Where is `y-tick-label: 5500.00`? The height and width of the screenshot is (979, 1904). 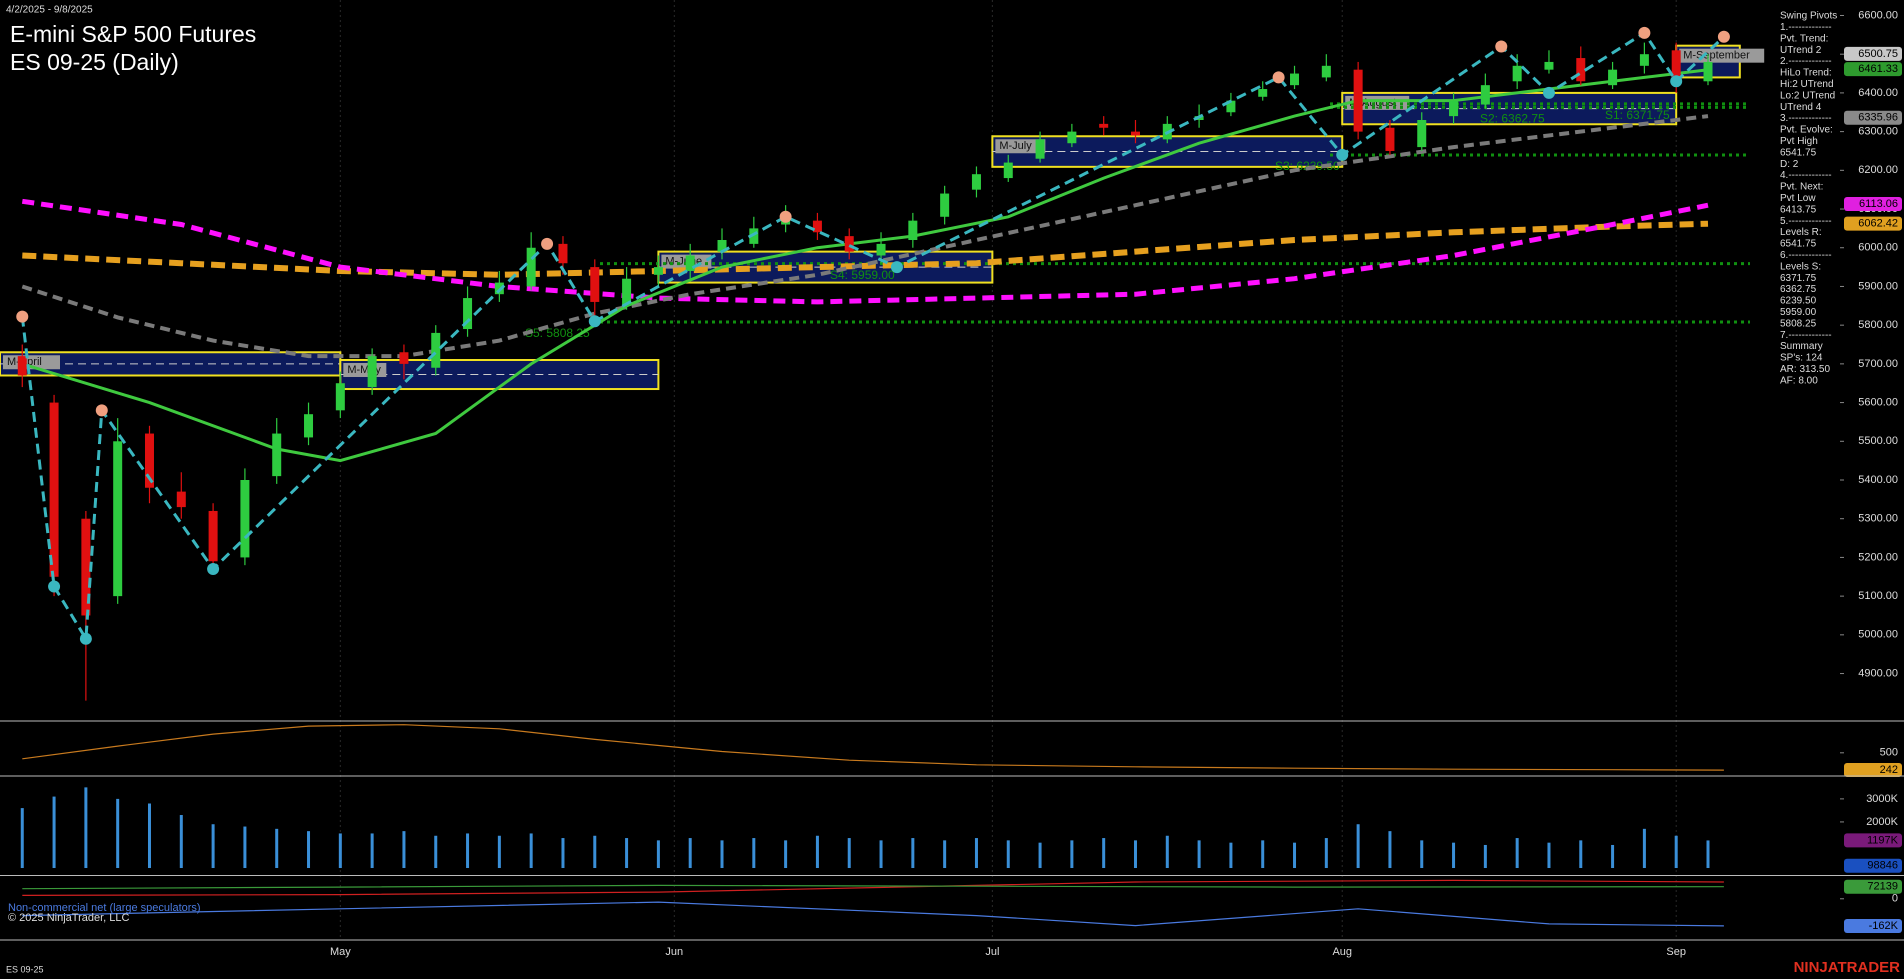
y-tick-label: 5500.00 is located at coordinates (1878, 441).